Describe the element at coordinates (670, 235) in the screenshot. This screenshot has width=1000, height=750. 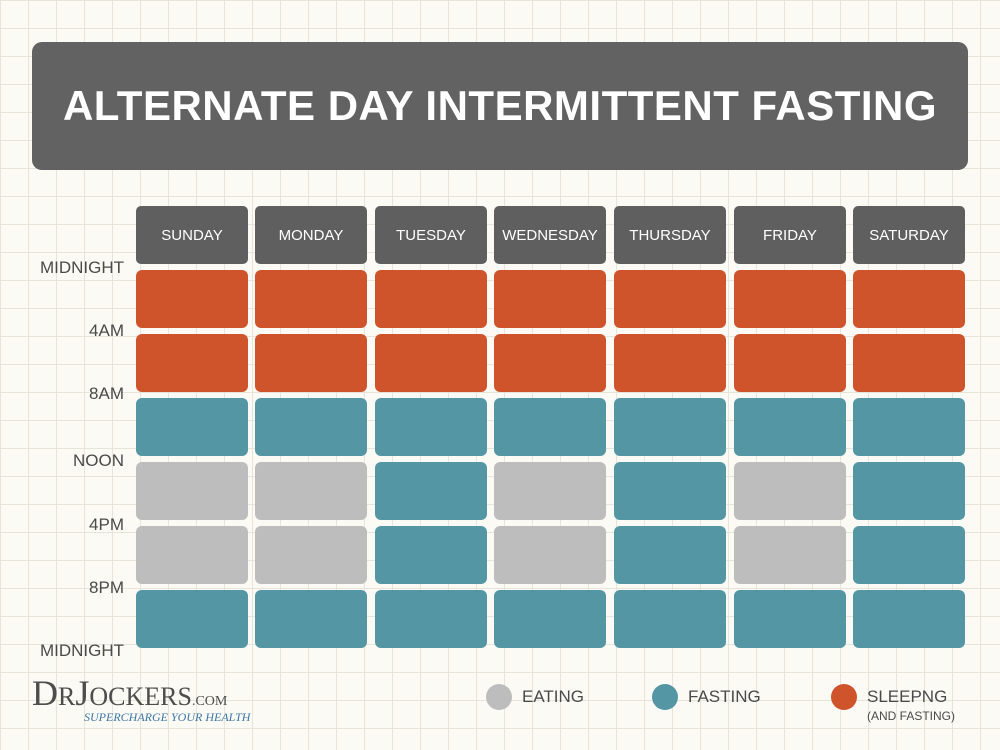
I see `day-header-thursday: THURSDAY` at that location.